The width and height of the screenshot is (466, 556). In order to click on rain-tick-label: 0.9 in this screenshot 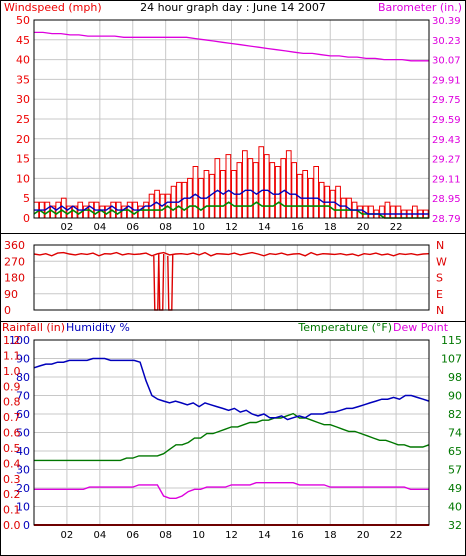, I will do `click(12, 386)`.